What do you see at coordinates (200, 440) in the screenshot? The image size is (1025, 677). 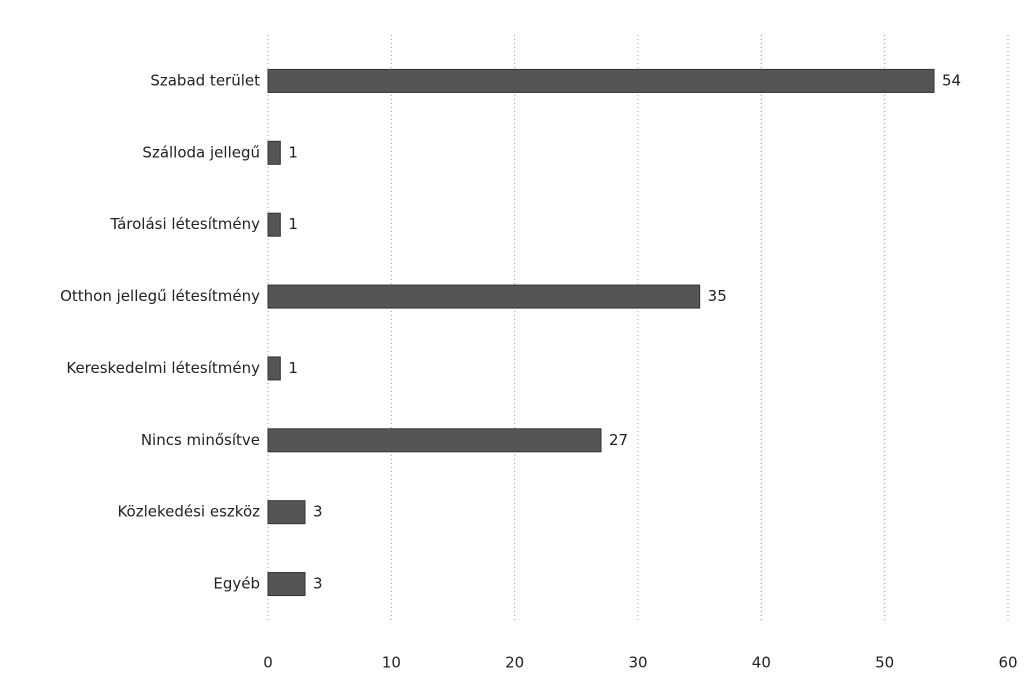 I see `y-tick-label: Nincs minősítve` at bounding box center [200, 440].